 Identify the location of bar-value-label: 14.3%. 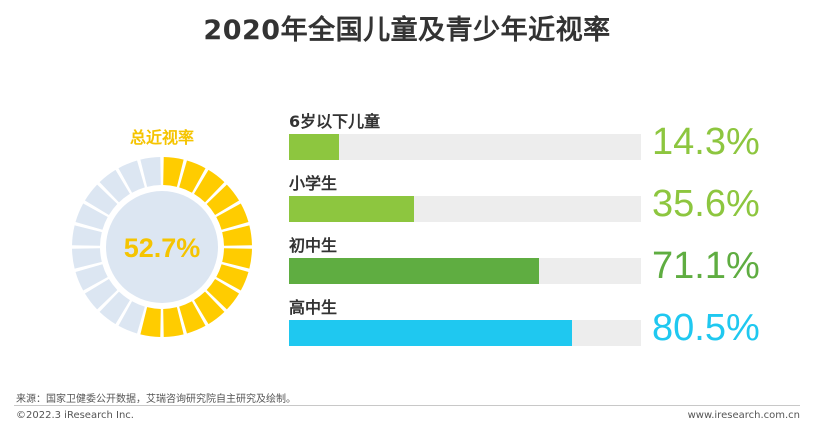
(706, 142).